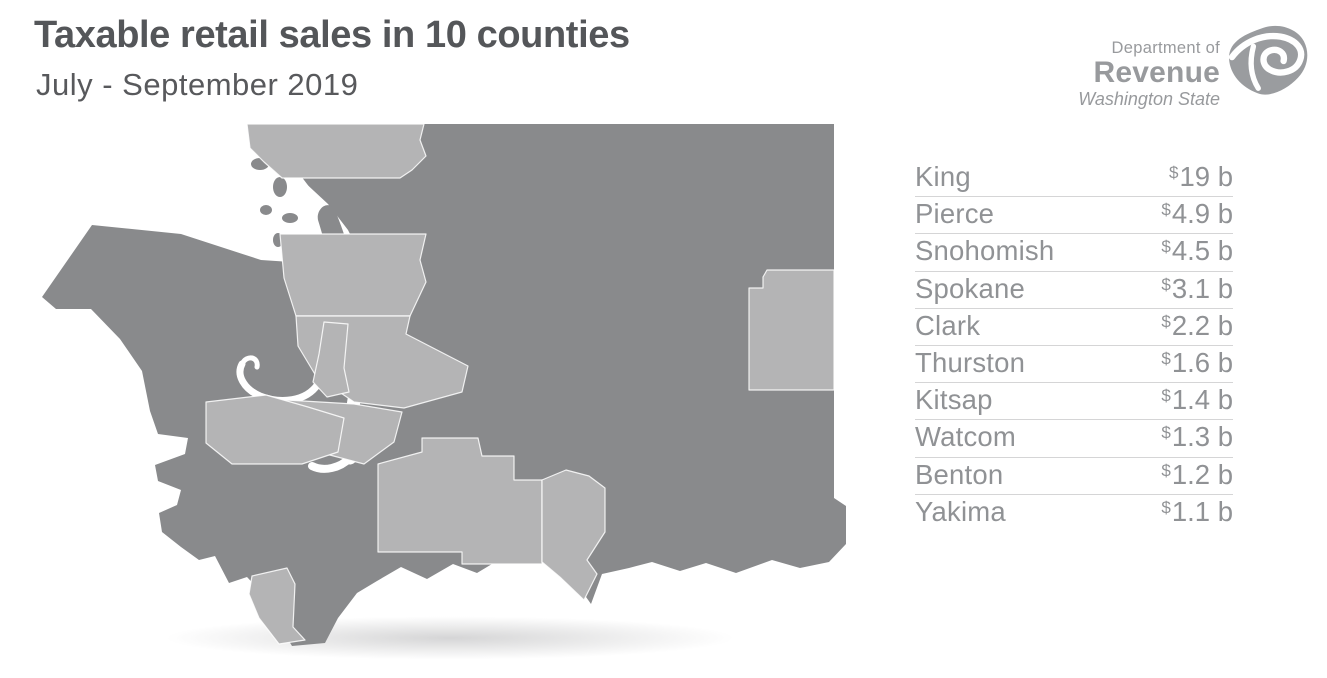 The height and width of the screenshot is (678, 1327). What do you see at coordinates (332, 35) in the screenshot?
I see `page-title: Taxable retail sales in 10 counties` at bounding box center [332, 35].